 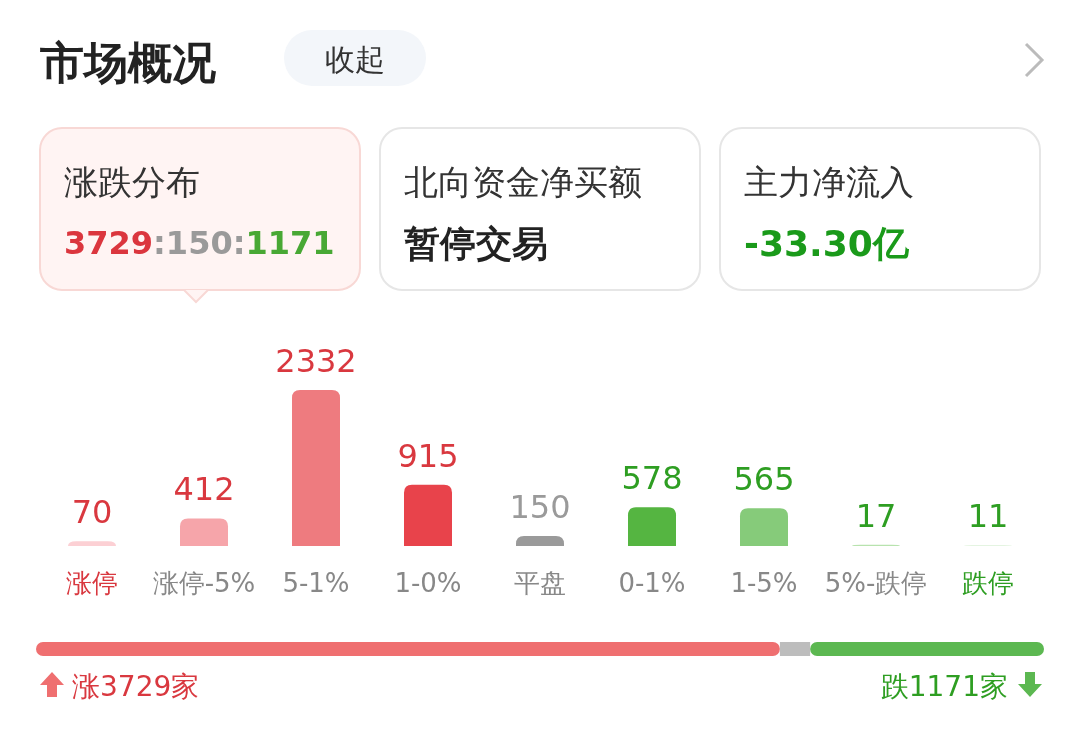 What do you see at coordinates (316, 583) in the screenshot?
I see `x-tick-label: 5-1%` at bounding box center [316, 583].